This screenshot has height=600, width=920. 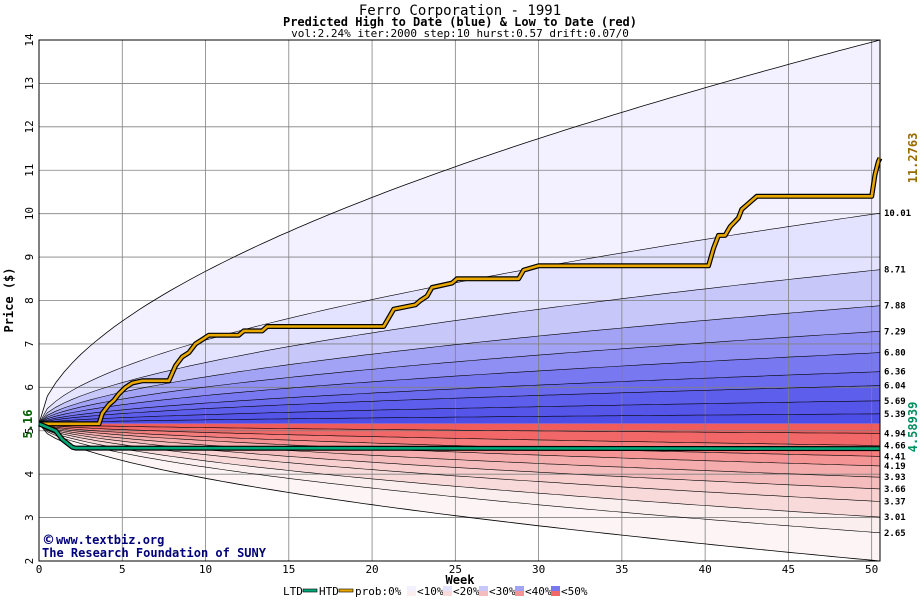 I want to click on legend-label: <30%, so click(x=502, y=591).